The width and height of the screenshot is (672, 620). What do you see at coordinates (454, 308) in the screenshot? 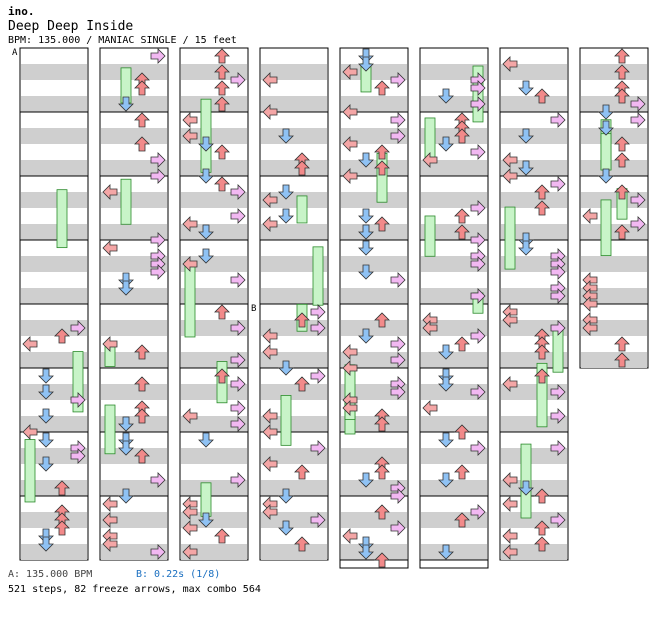
I see `chart-column` at bounding box center [454, 308].